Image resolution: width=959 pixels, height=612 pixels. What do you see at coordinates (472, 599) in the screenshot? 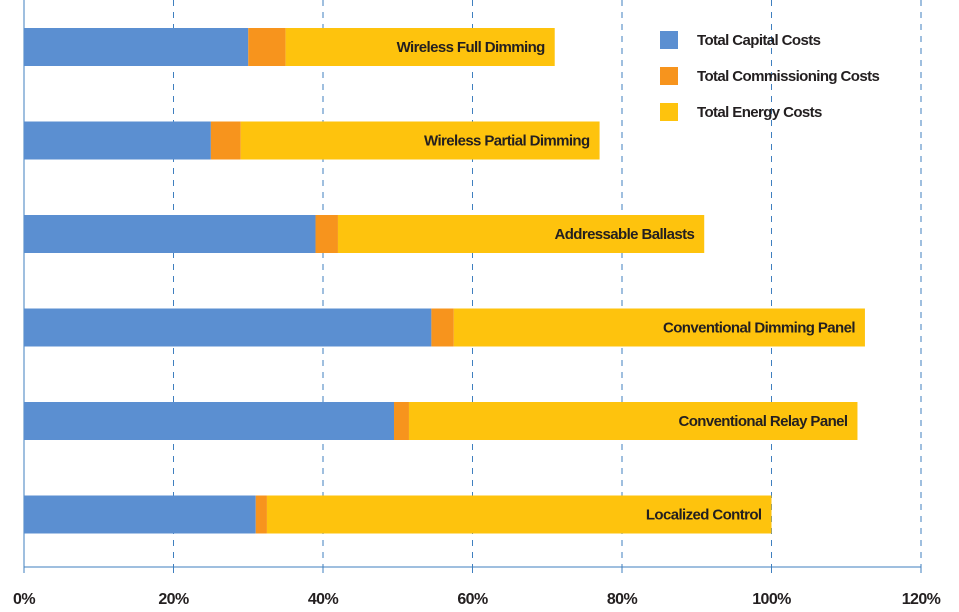
I see `x-tick-label: 60%` at bounding box center [472, 599].